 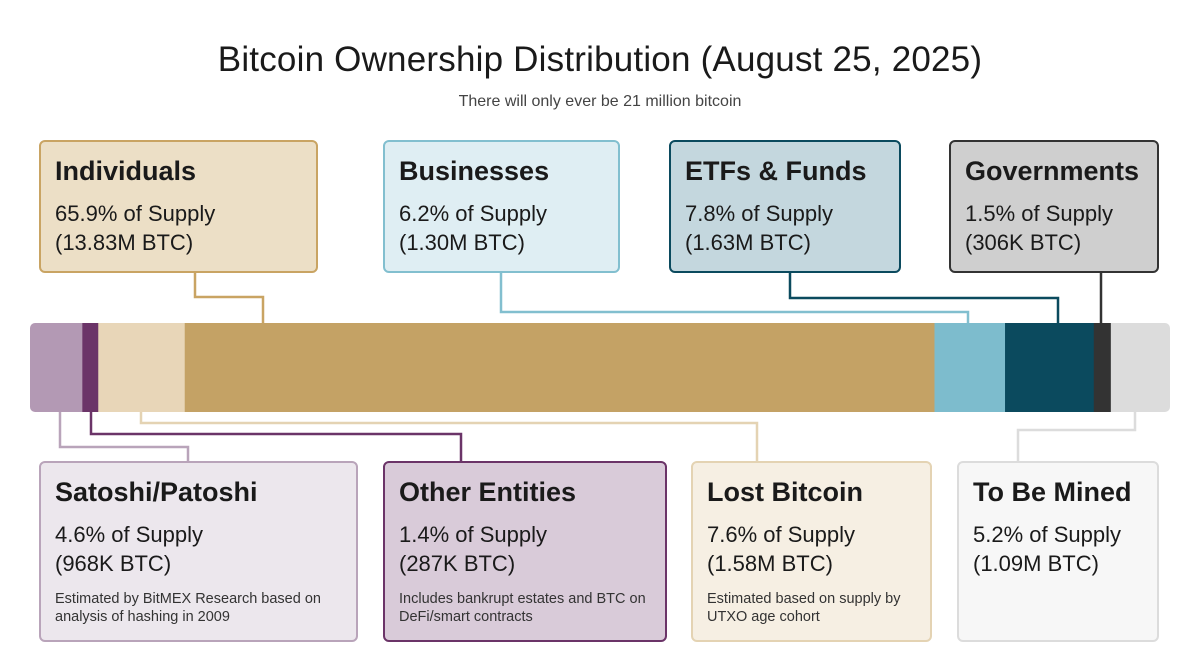 I want to click on stacked-bar, so click(x=600, y=367).